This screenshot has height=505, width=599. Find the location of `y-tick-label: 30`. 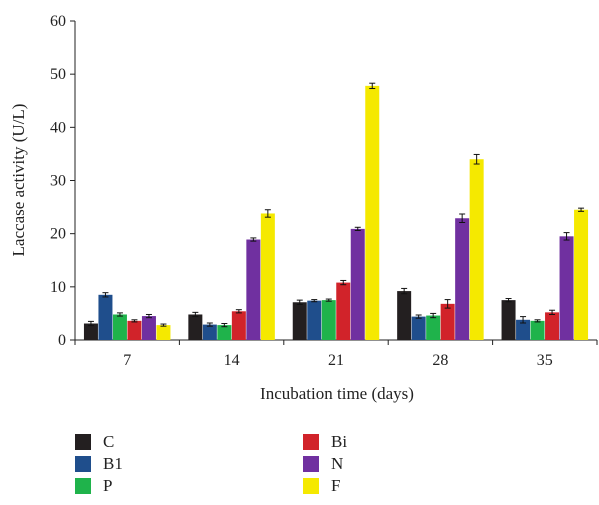

y-tick-label: 30 is located at coordinates (58, 181).